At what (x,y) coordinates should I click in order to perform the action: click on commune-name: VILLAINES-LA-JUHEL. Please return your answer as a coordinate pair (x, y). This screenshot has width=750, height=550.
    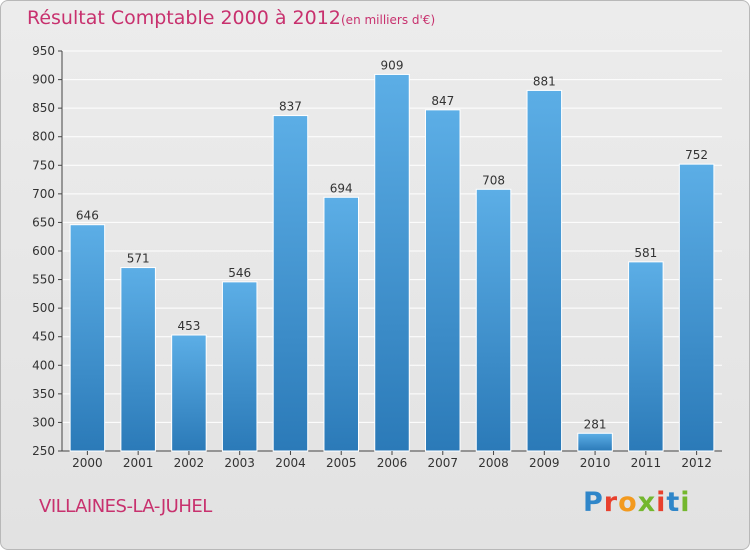
    Looking at the image, I should click on (125, 506).